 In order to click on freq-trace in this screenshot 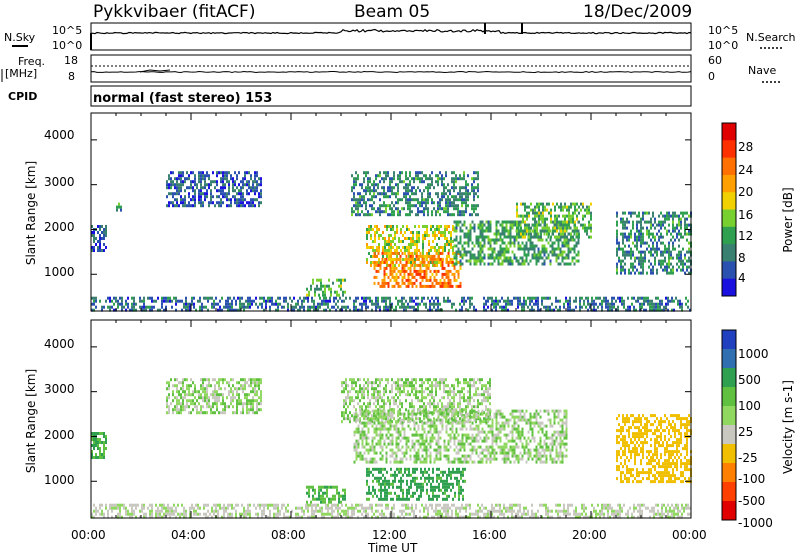, I will do `click(391, 71)`.